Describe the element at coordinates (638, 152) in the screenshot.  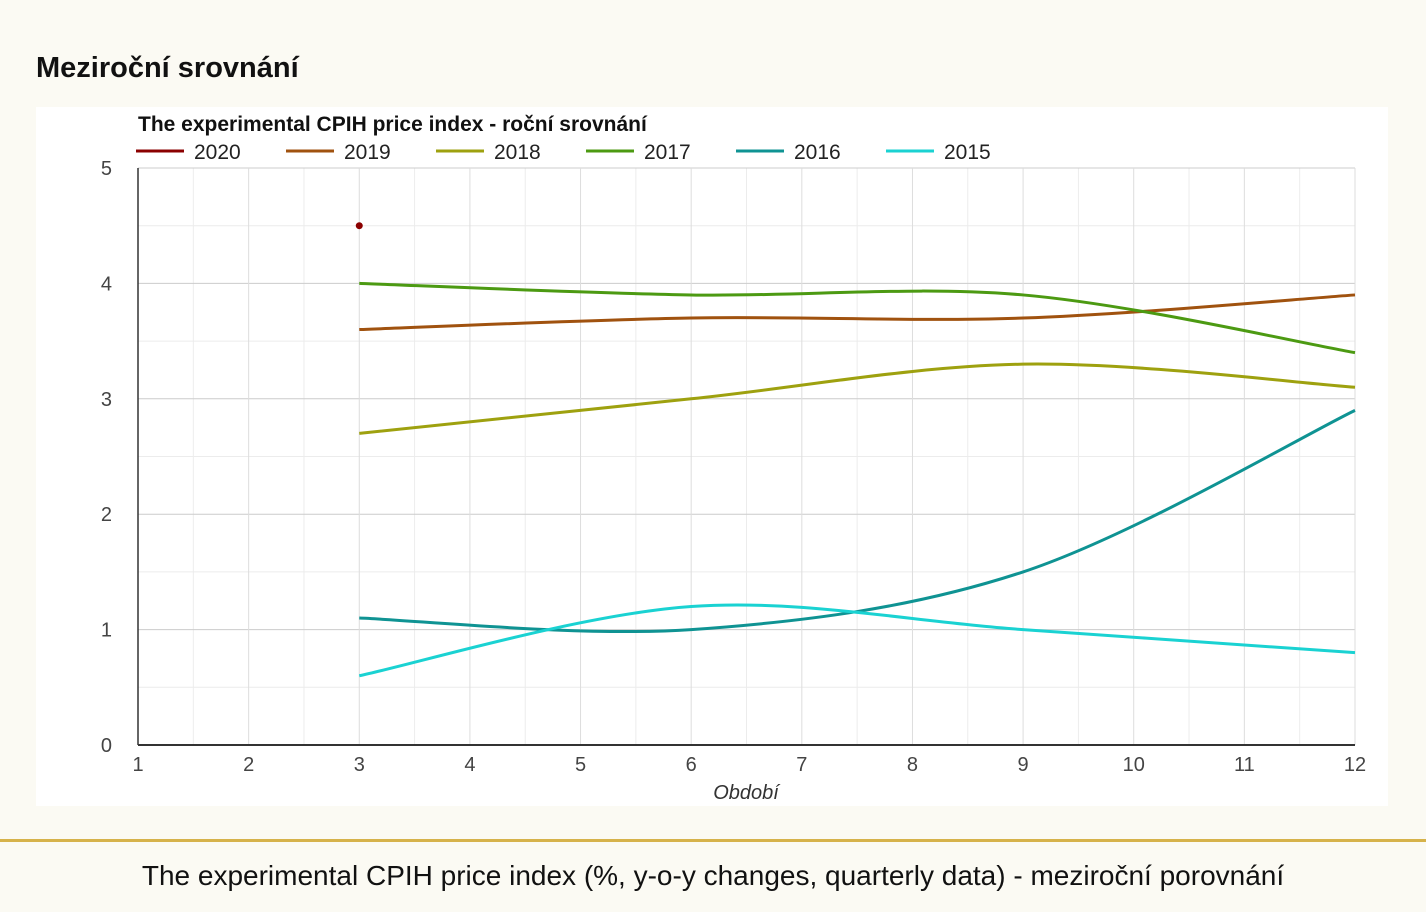
I see `legend-item-2017: 2017` at that location.